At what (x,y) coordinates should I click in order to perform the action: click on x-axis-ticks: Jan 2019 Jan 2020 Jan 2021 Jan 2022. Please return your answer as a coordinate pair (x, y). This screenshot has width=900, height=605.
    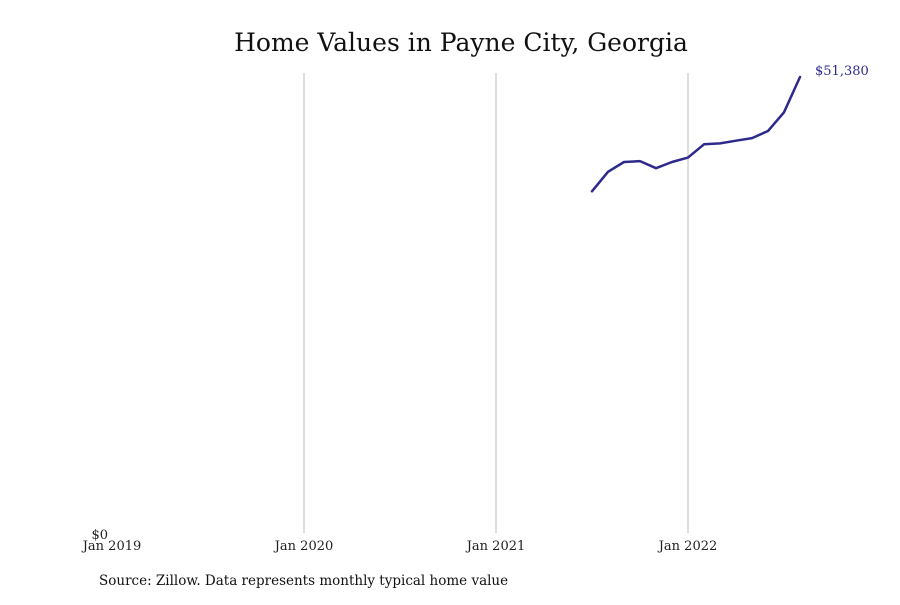
    Looking at the image, I should click on (399, 546).